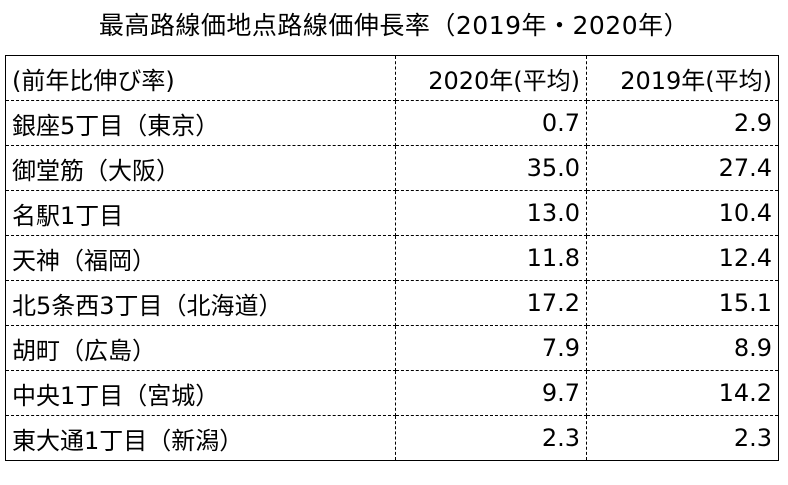  Describe the element at coordinates (200, 168) in the screenshot. I see `location-cell: 御堂筋（大阪）` at that location.